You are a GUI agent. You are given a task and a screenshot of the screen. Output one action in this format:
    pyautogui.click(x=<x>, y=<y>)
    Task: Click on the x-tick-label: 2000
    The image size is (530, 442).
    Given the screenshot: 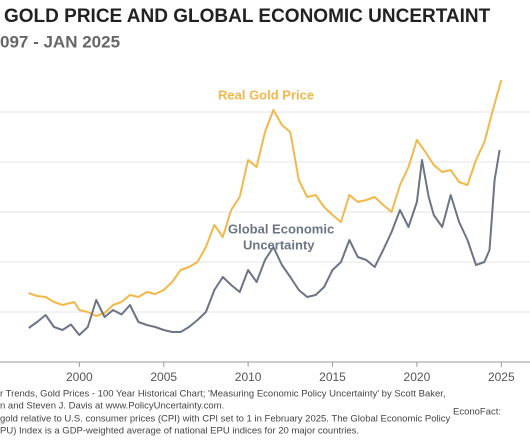 What is the action you would take?
    pyautogui.click(x=79, y=377)
    